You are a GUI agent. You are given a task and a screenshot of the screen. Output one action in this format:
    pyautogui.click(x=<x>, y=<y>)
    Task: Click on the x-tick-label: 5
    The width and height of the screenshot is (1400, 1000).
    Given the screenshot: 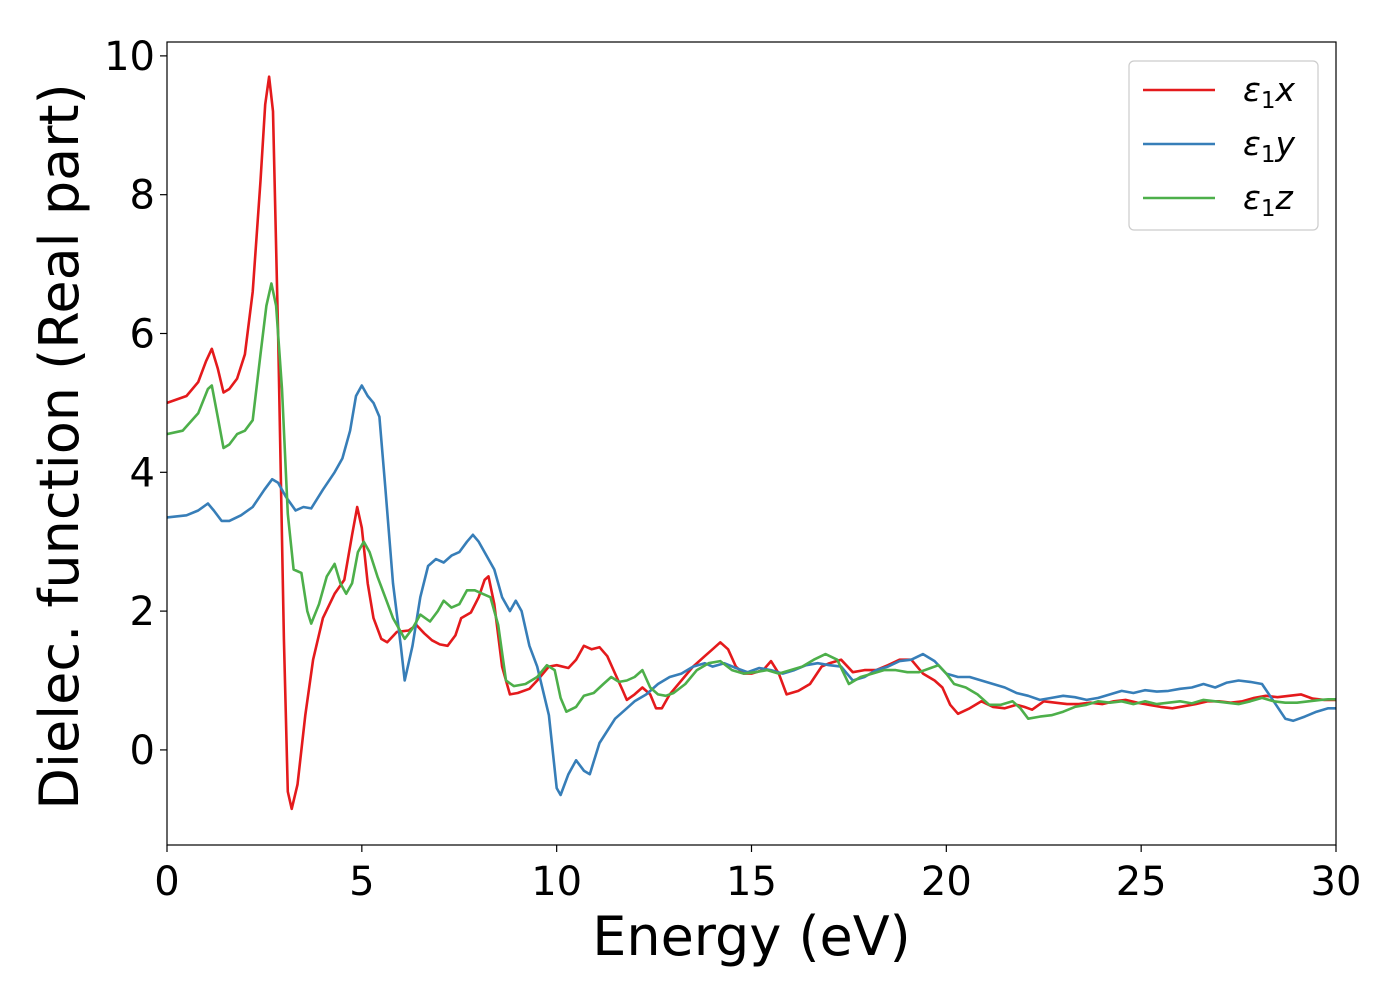 What is the action you would take?
    pyautogui.click(x=361, y=882)
    